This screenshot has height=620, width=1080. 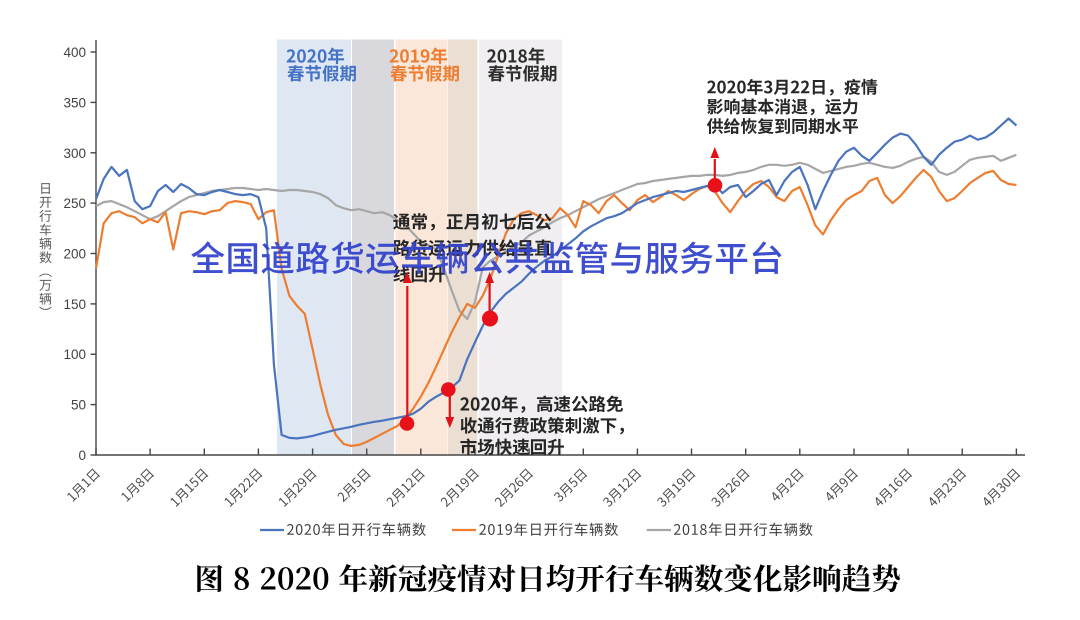 I want to click on svg-text: 0, so click(x=82, y=455).